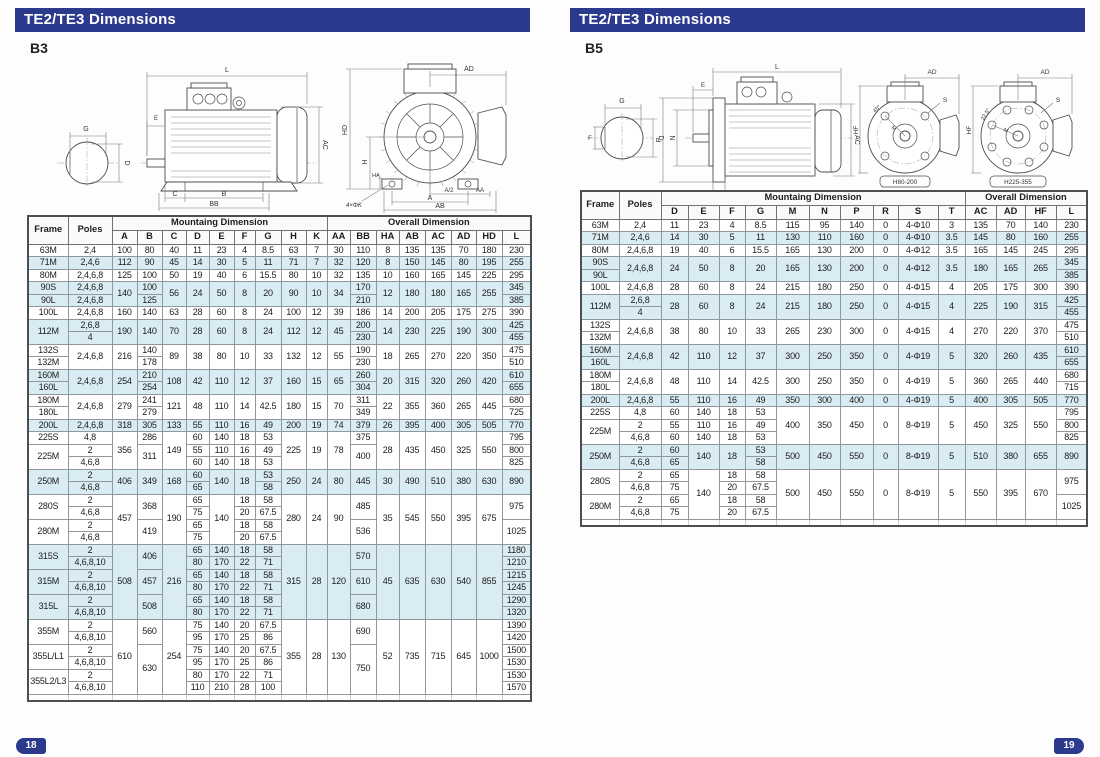 Image resolution: width=1100 pixels, height=757 pixels. What do you see at coordinates (1040, 456) in the screenshot?
I see `table-cell: 655` at bounding box center [1040, 456].